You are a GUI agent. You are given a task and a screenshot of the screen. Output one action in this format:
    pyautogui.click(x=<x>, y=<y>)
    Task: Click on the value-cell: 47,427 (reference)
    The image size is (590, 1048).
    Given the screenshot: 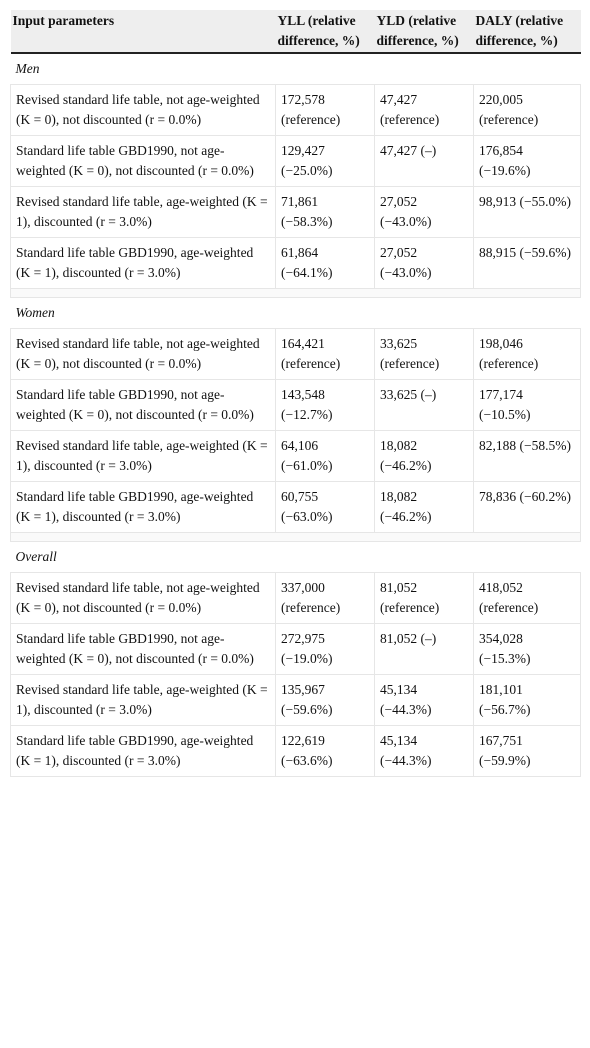 What is the action you would take?
    pyautogui.click(x=424, y=110)
    